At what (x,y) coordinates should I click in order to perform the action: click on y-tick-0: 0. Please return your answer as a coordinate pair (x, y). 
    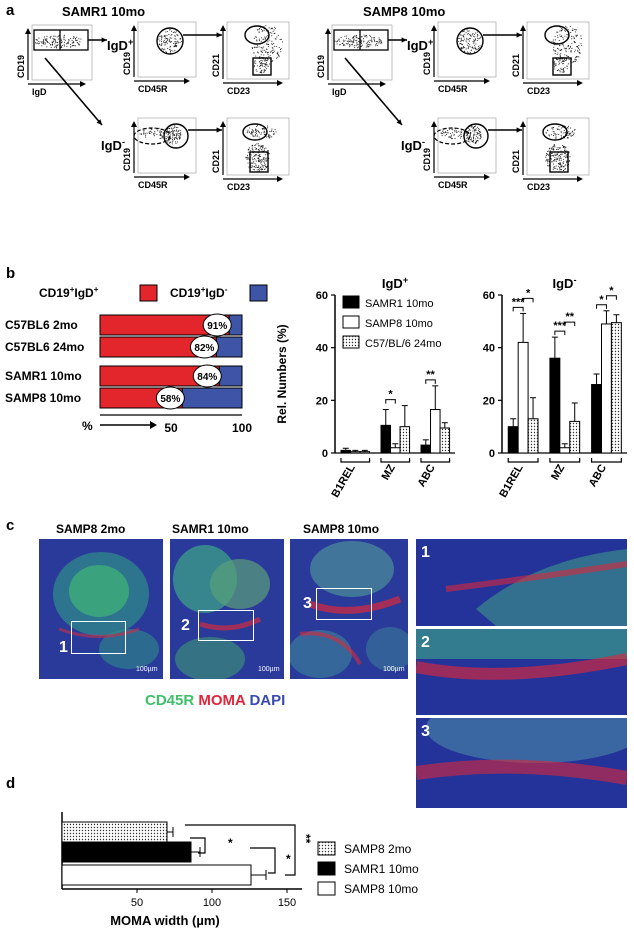
    Looking at the image, I should click on (492, 454).